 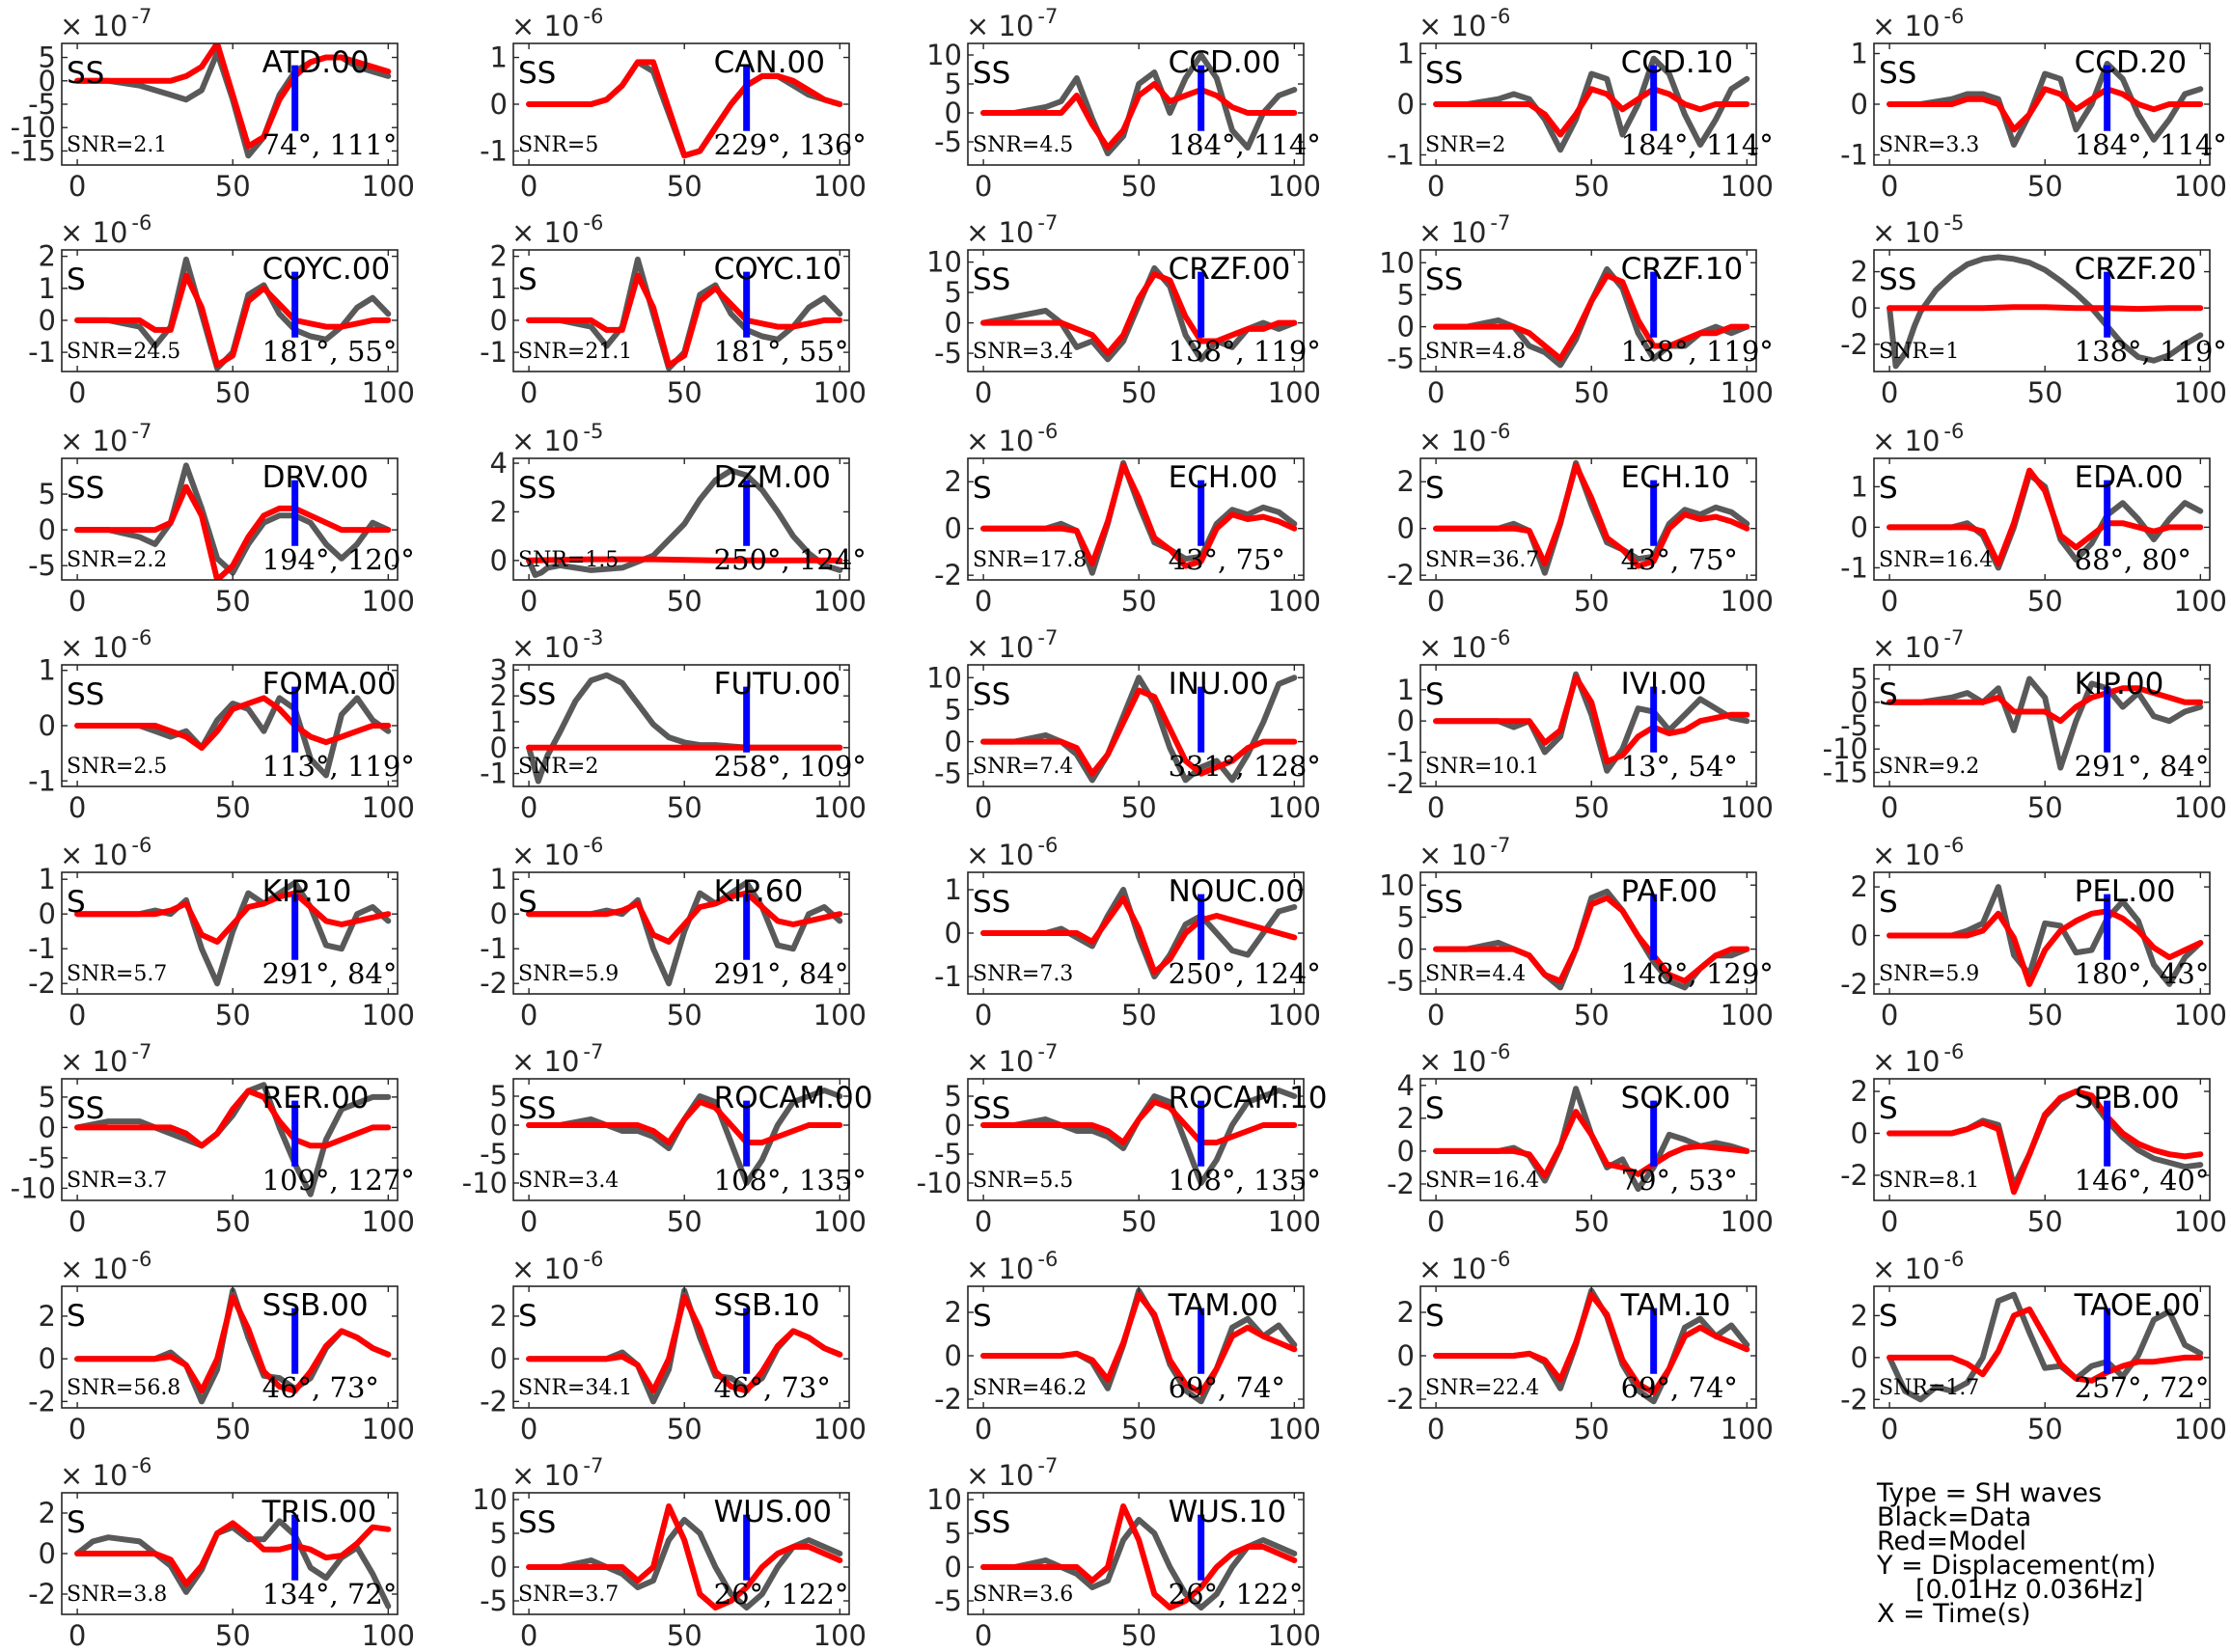 What do you see at coordinates (1237, 891) in the screenshot?
I see `station-label: NOUC.00` at bounding box center [1237, 891].